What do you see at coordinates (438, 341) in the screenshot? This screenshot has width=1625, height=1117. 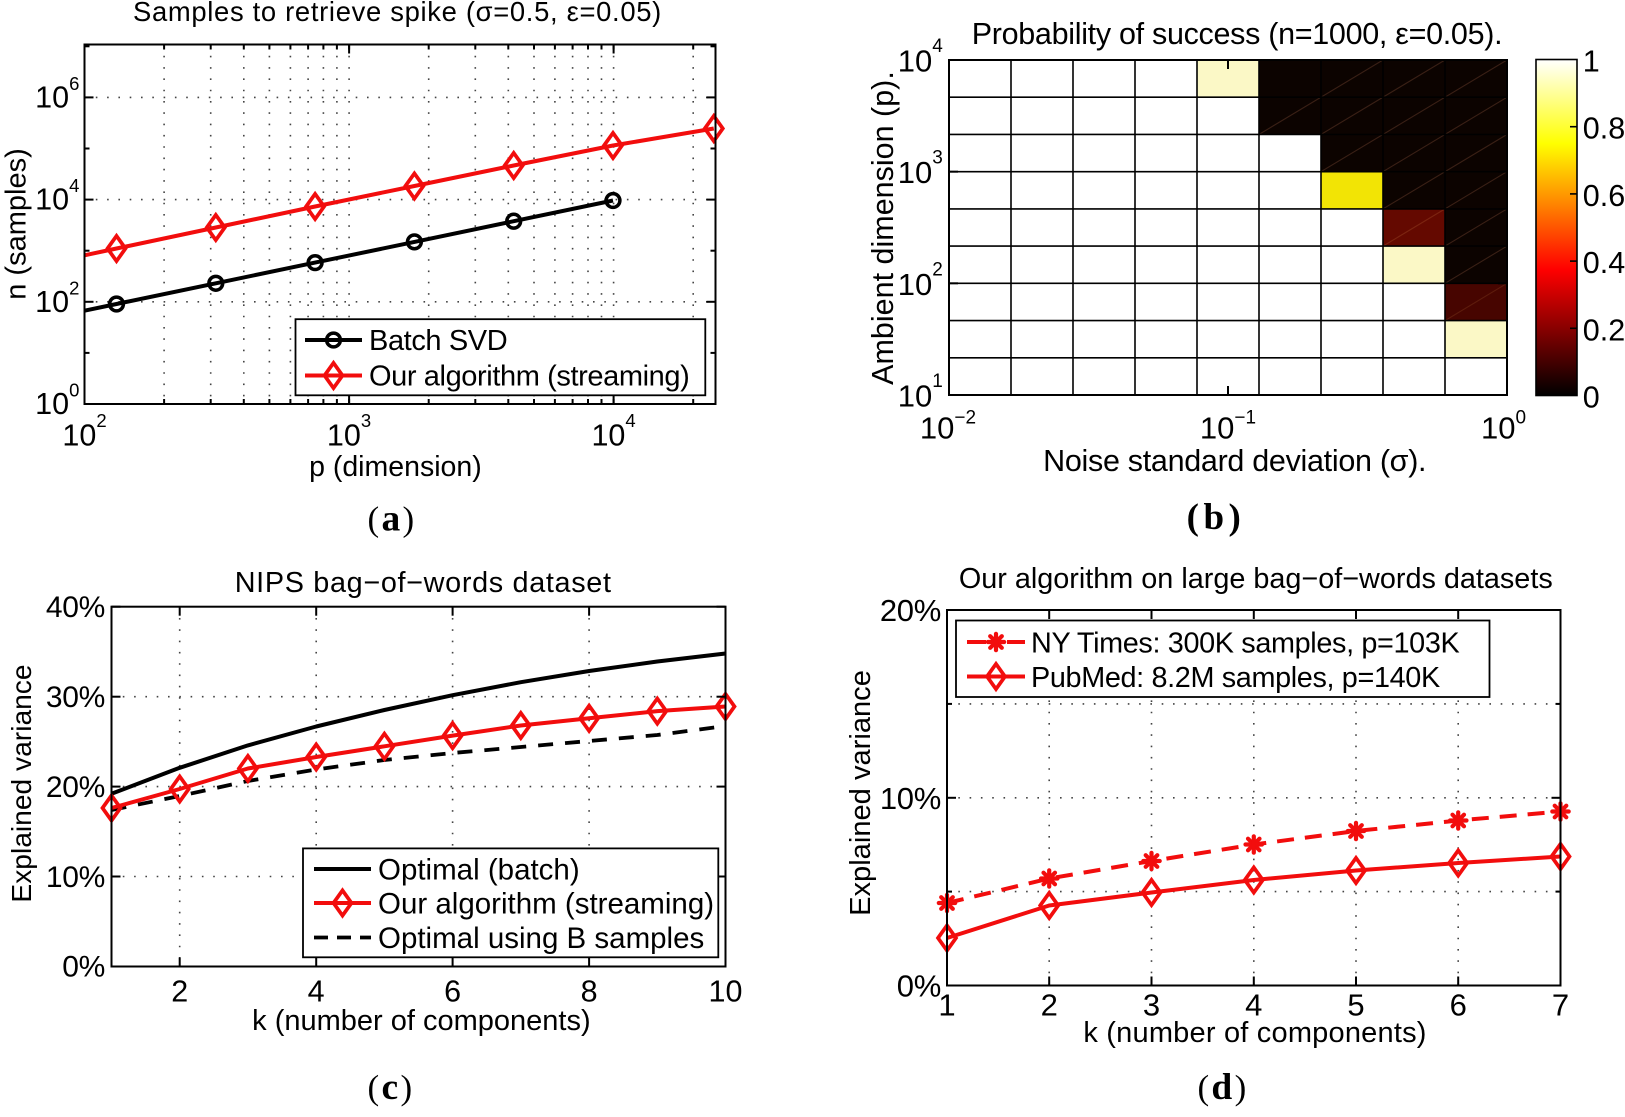 I see `svg-text: Batch SVD` at bounding box center [438, 341].